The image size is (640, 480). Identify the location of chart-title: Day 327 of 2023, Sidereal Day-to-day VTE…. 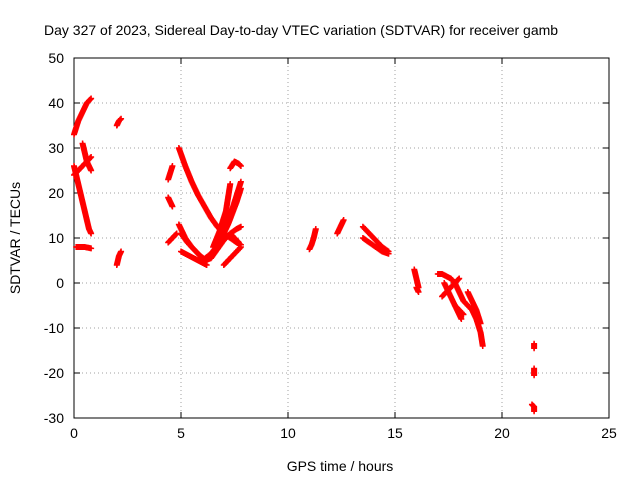
(301, 30).